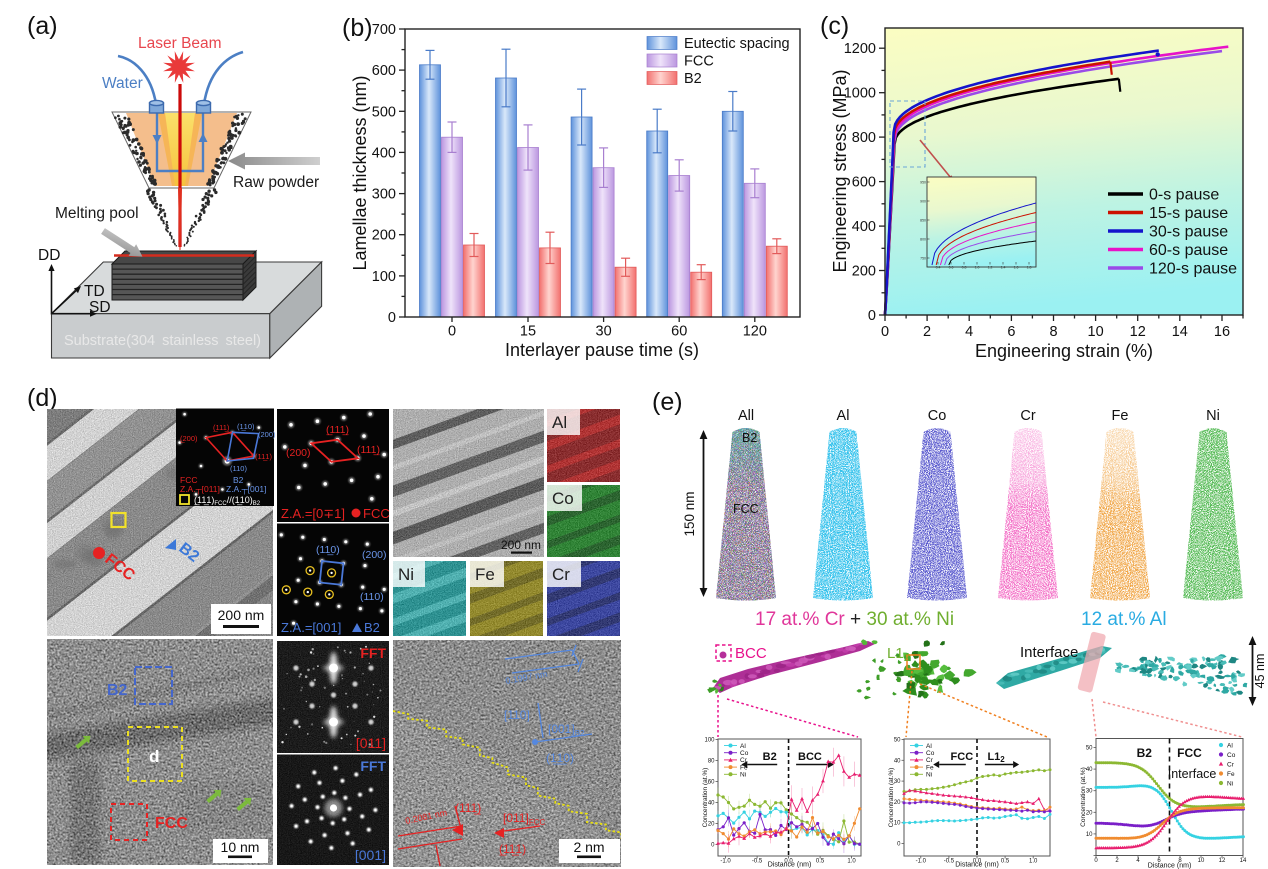 The image size is (1268, 869). What do you see at coordinates (602, 350) in the screenshot?
I see `svg-text: Interlayer pause time (s)` at bounding box center [602, 350].